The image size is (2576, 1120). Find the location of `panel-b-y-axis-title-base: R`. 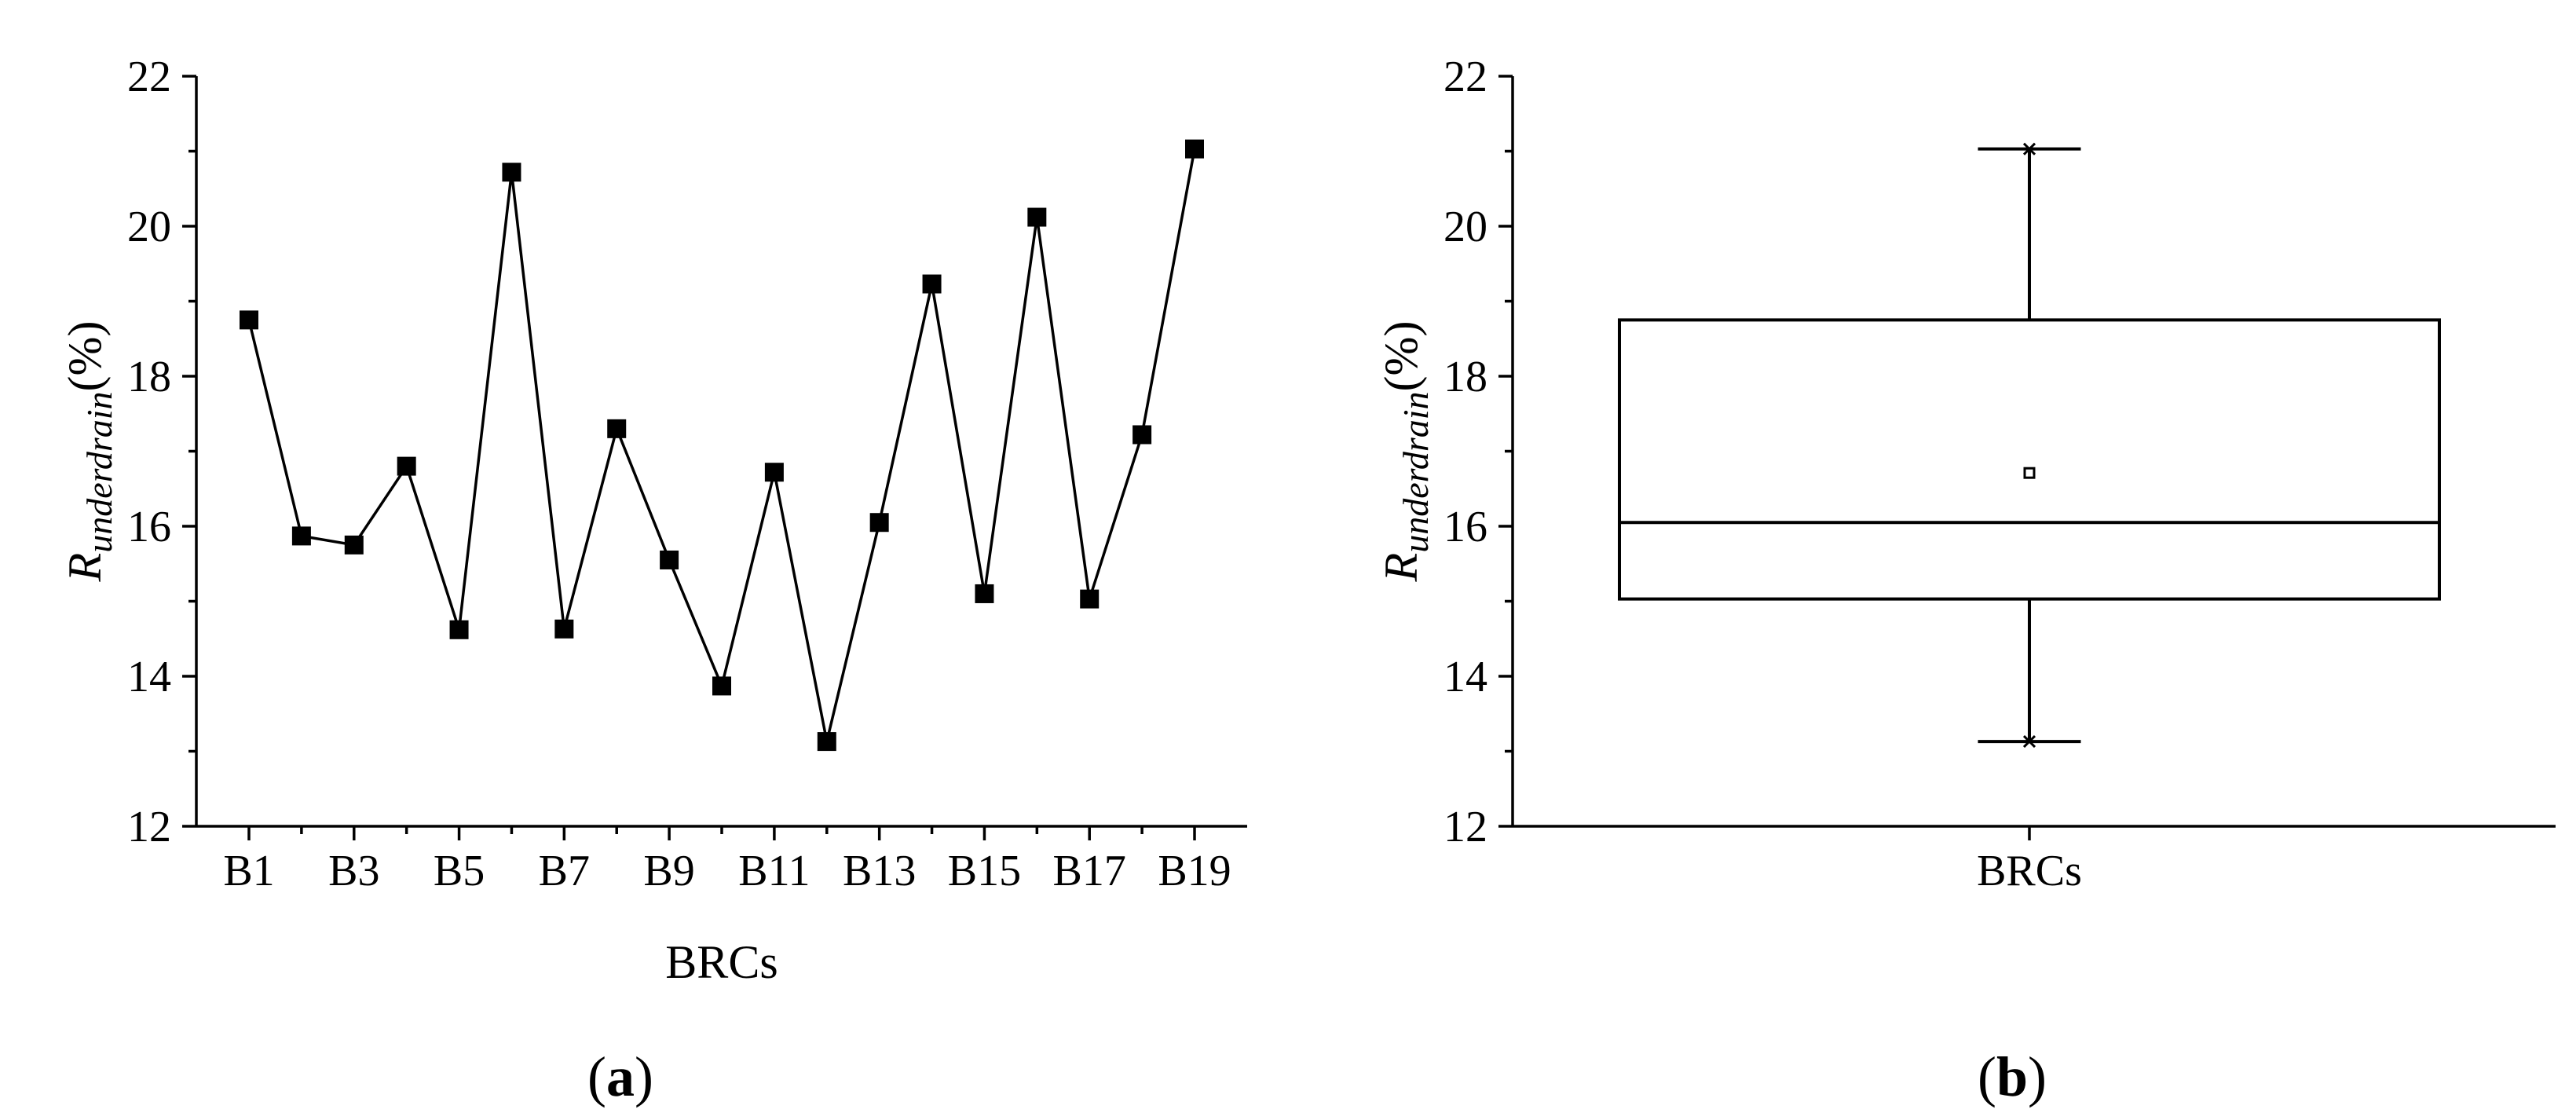

panel-b-y-axis-title-base: R is located at coordinates (1401, 568).